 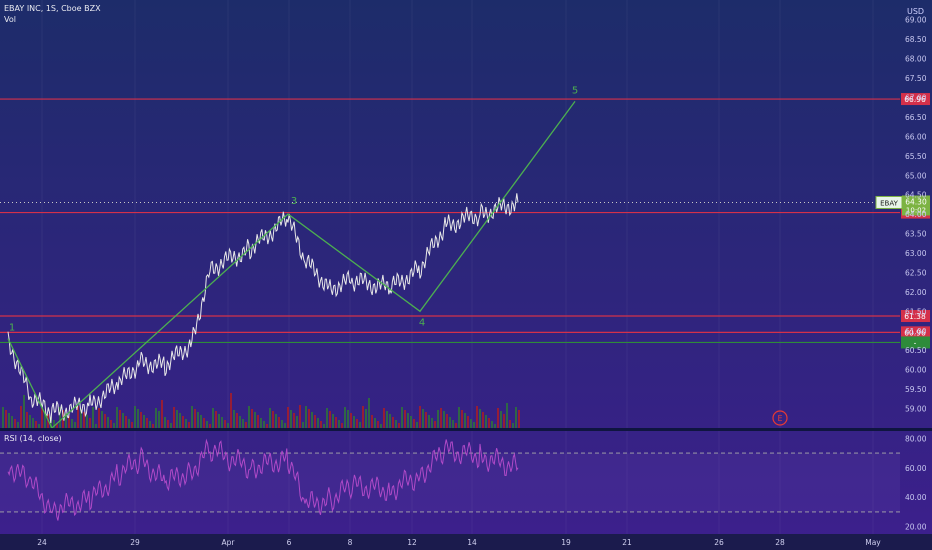 I want to click on price-tick-label: 59.00, so click(x=916, y=409).